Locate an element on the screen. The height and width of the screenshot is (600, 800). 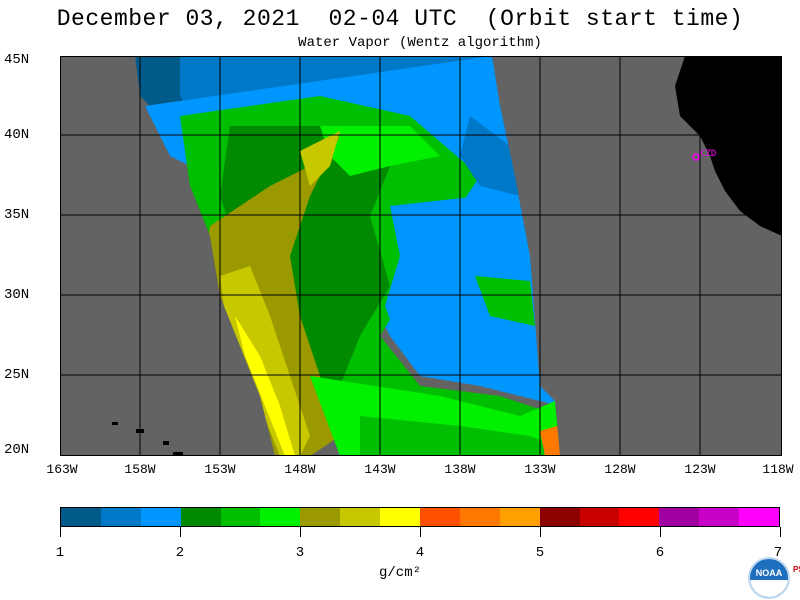
lat-label-45n: 45N is located at coordinates (17, 60).